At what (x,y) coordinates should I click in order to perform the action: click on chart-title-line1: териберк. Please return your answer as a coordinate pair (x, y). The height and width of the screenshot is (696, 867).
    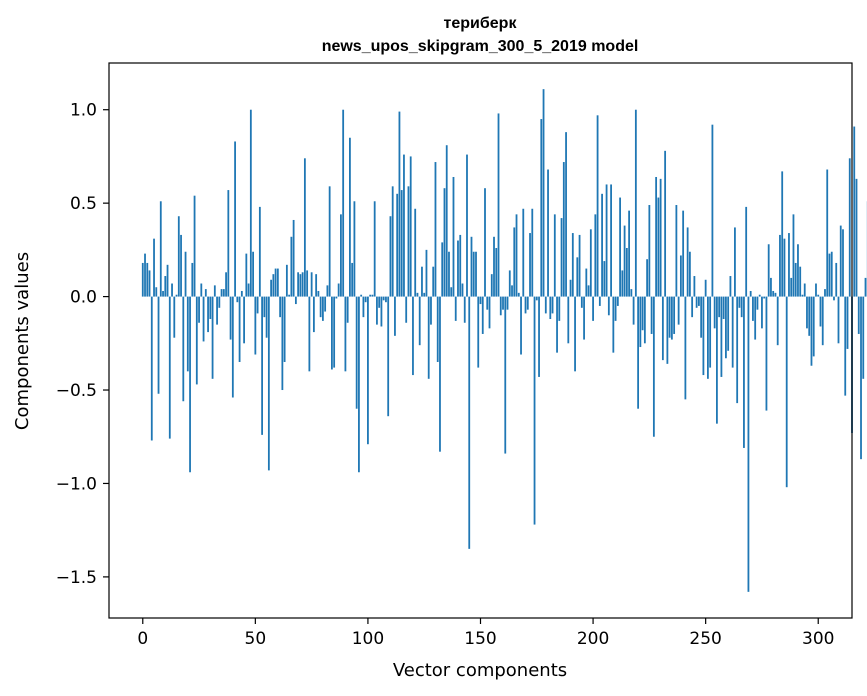
    Looking at the image, I should click on (481, 23).